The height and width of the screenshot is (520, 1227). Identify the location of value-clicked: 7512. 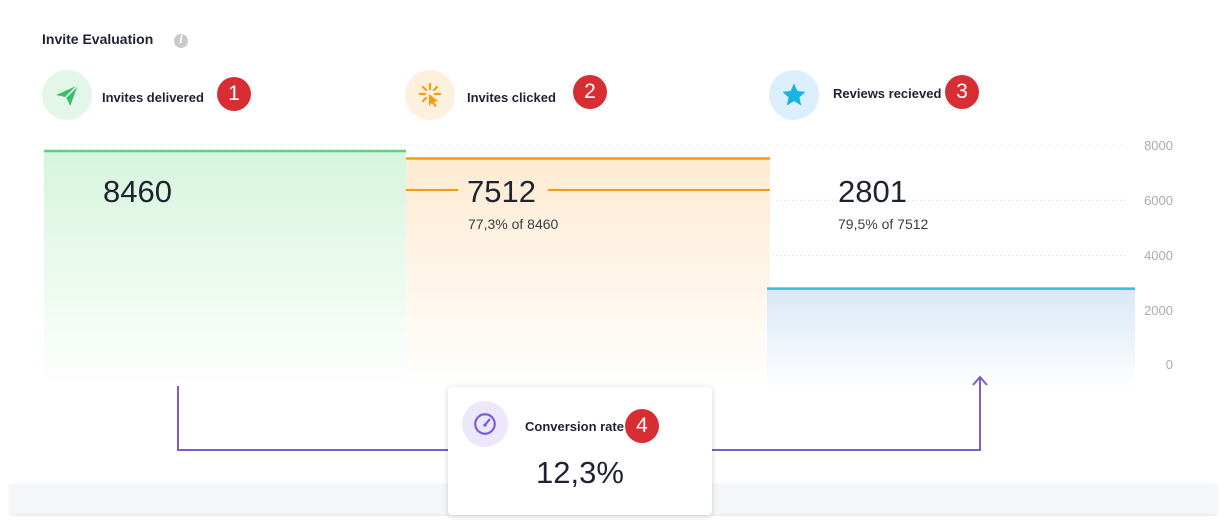
(501, 191).